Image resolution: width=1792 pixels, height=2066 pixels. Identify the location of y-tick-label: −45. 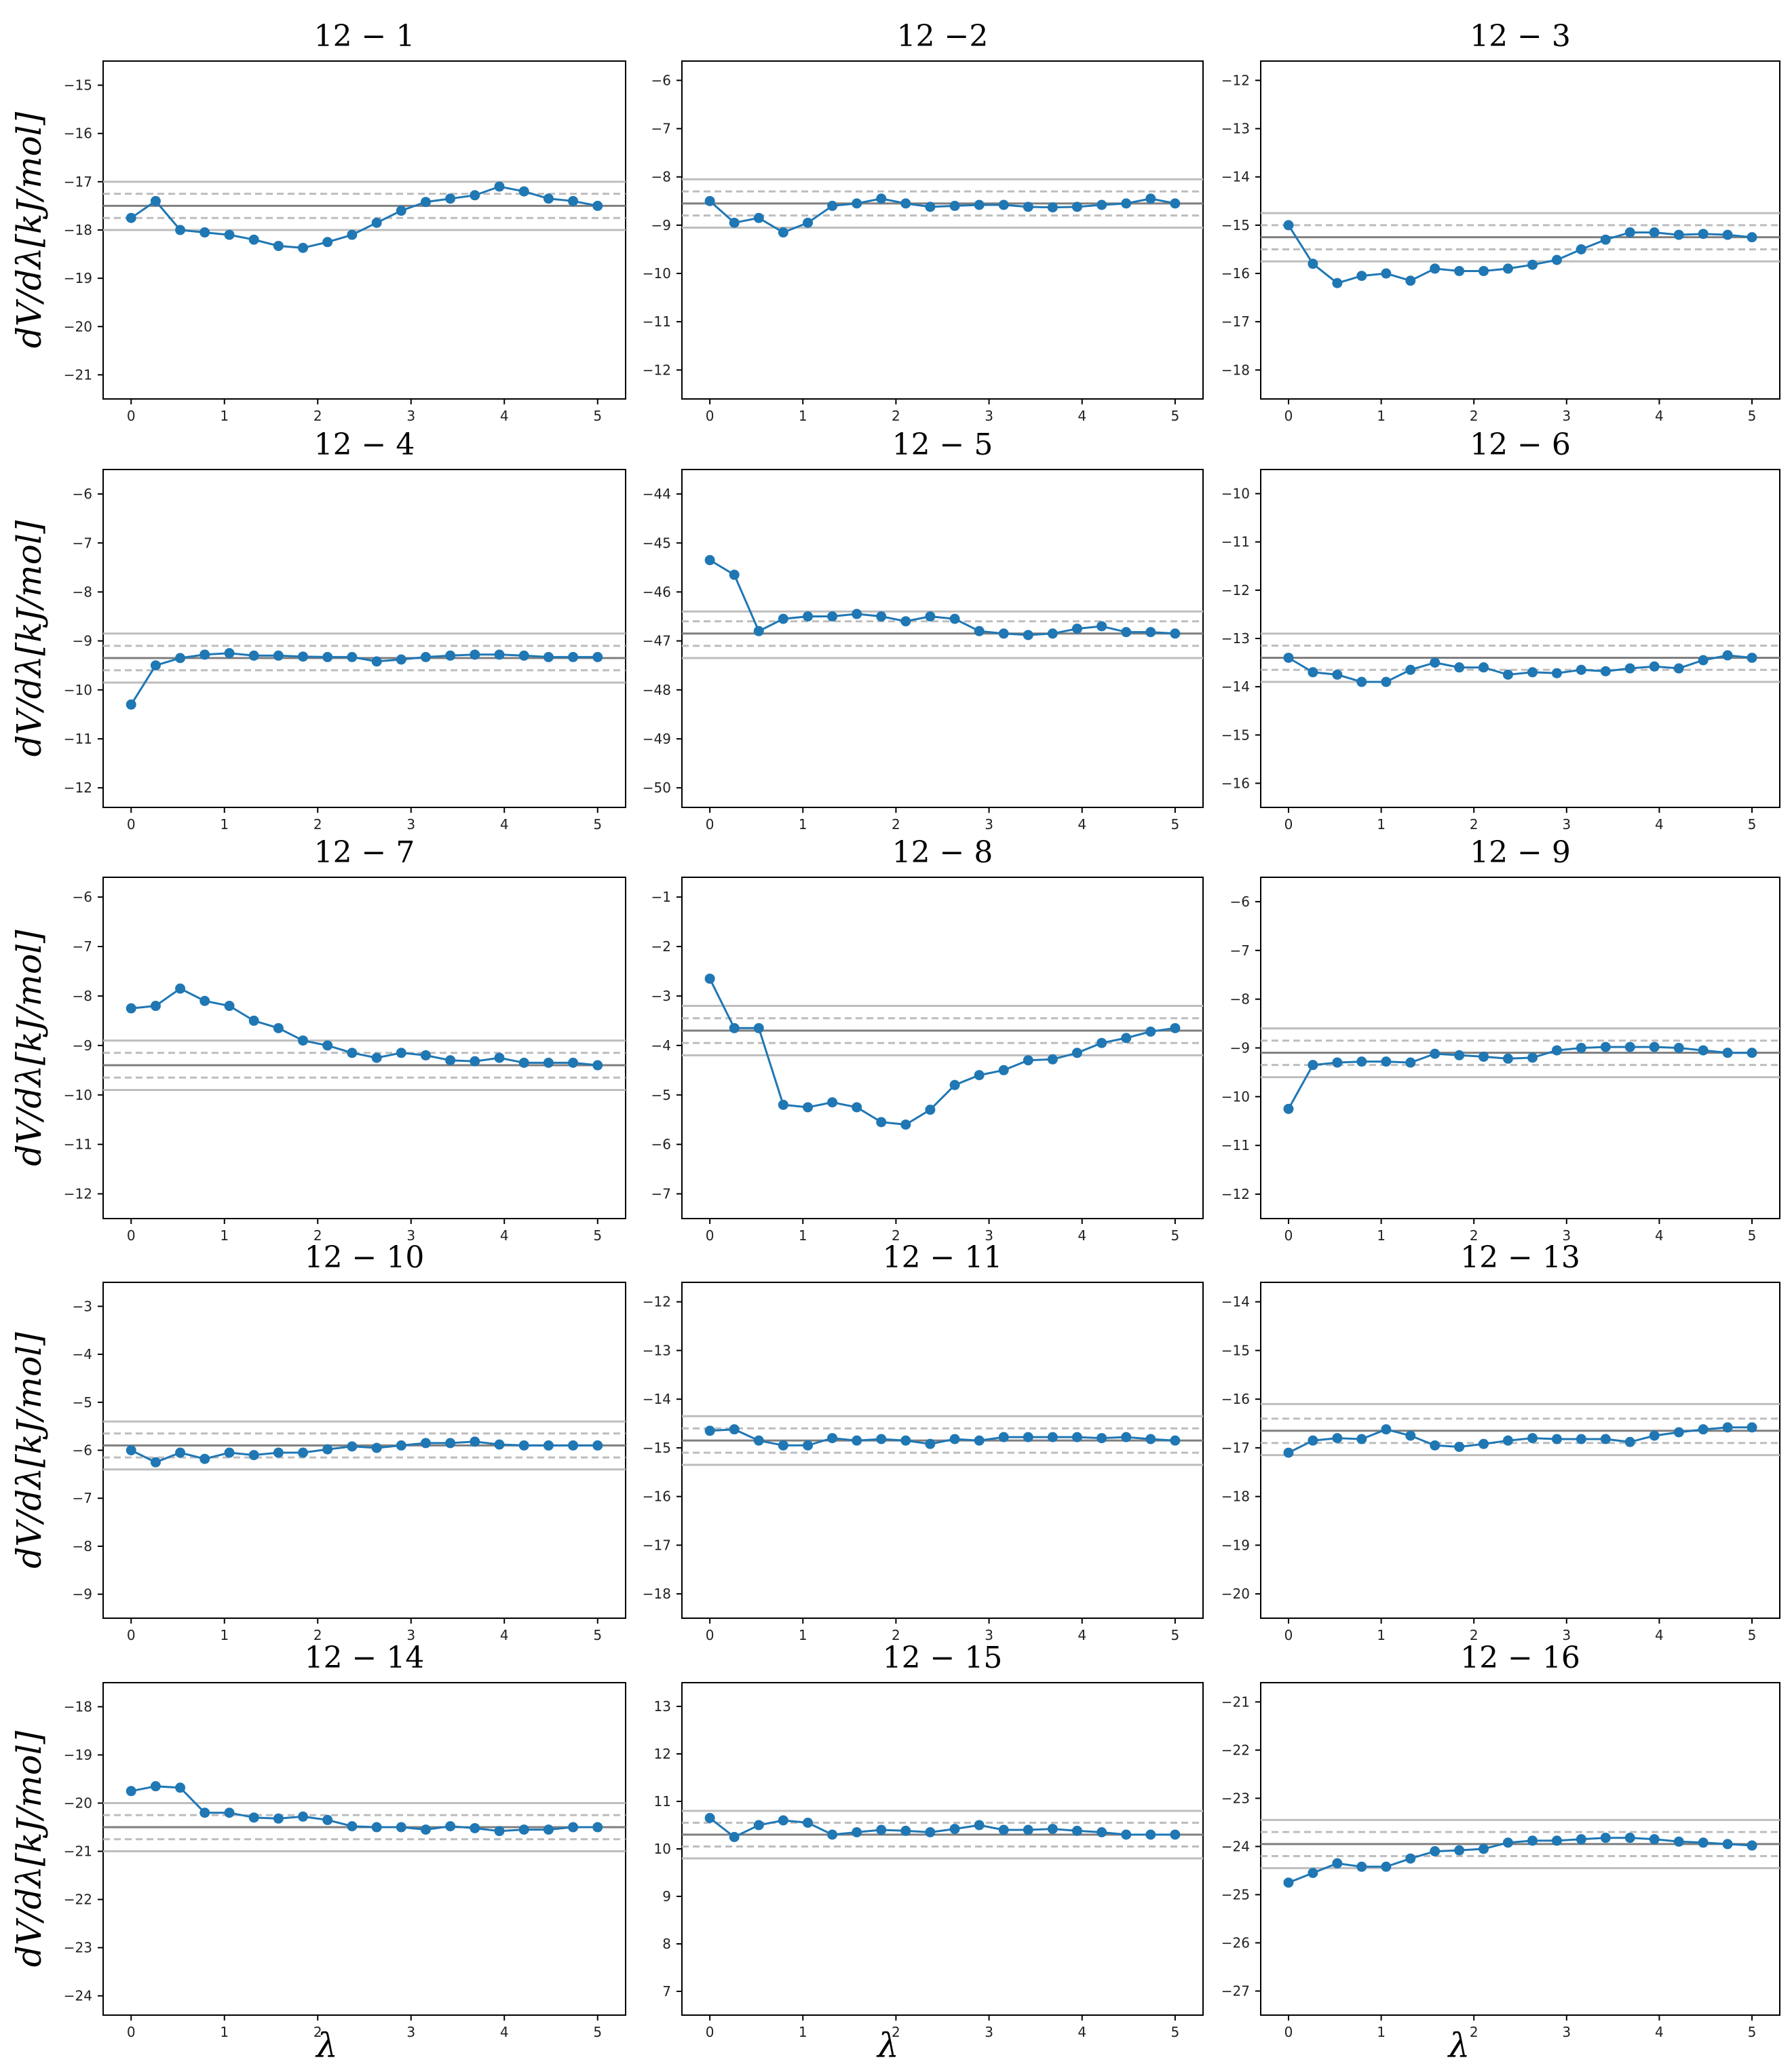
(657, 543).